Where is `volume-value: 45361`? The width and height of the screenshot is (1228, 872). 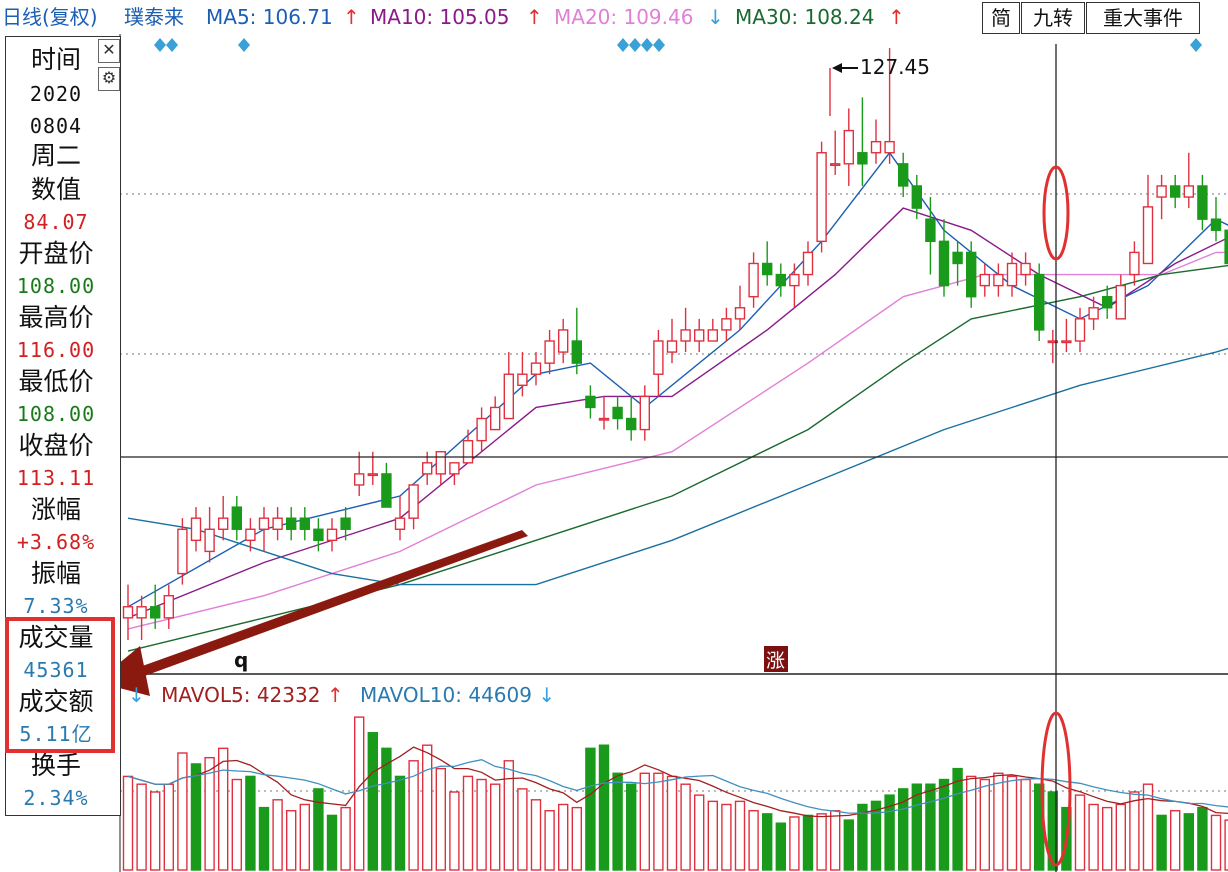 volume-value: 45361 is located at coordinates (56, 670).